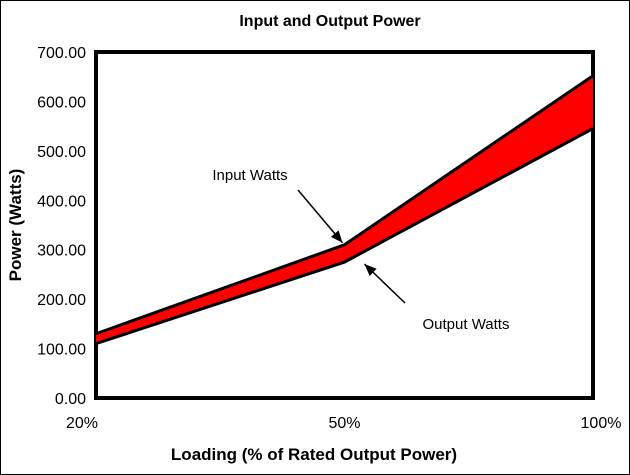 Image resolution: width=630 pixels, height=475 pixels. What do you see at coordinates (61, 53) in the screenshot?
I see `y-tick-label: 700.00` at bounding box center [61, 53].